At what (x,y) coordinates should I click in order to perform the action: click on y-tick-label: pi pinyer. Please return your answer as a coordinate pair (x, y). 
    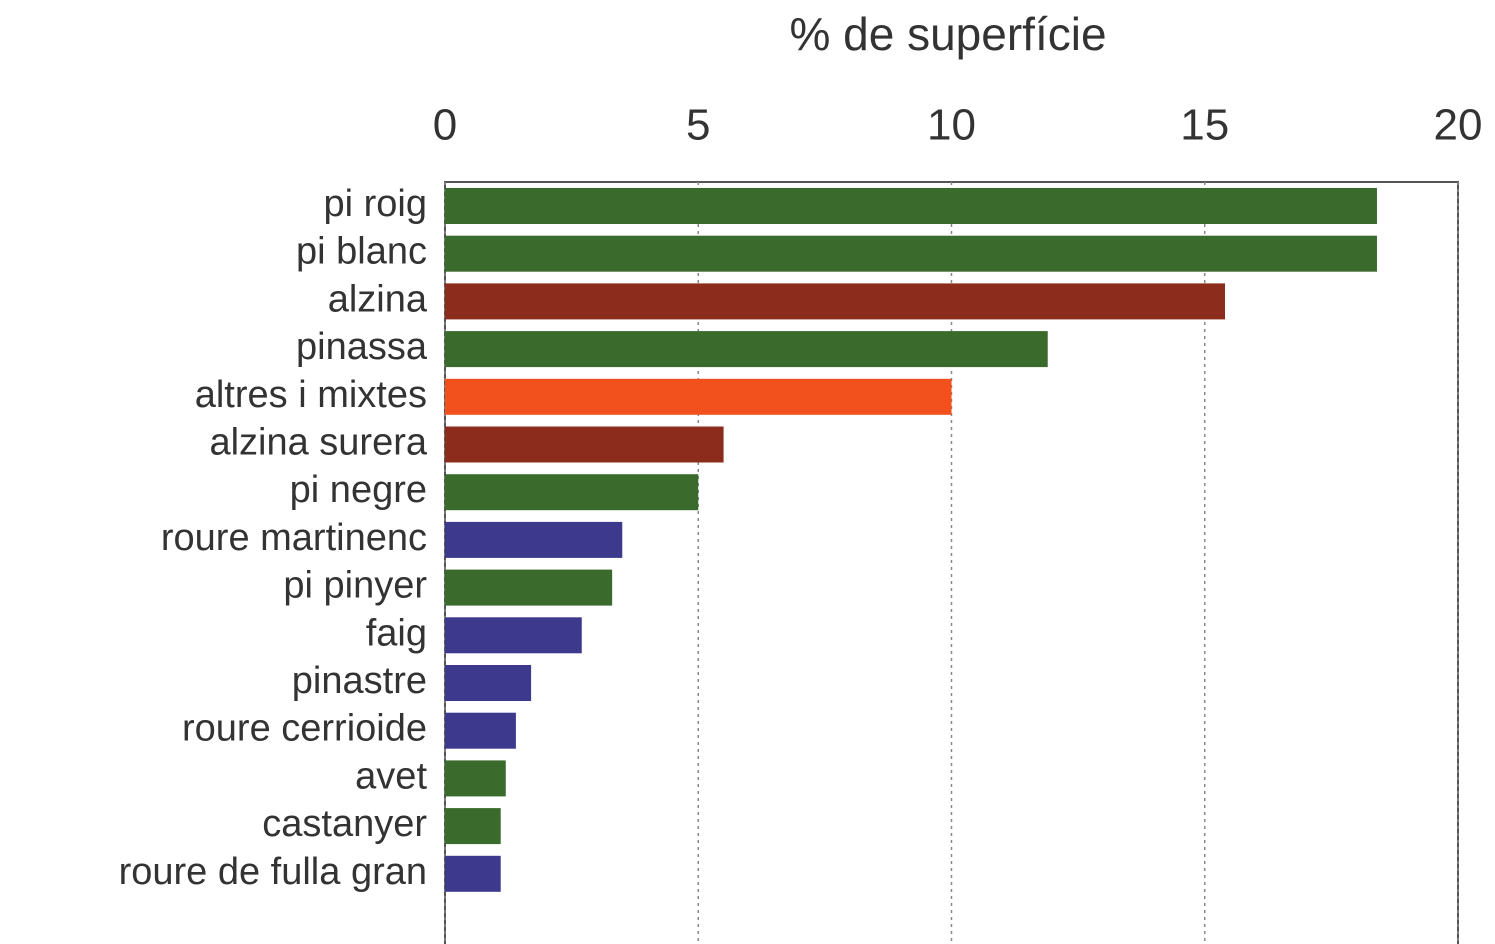
    Looking at the image, I should click on (355, 586).